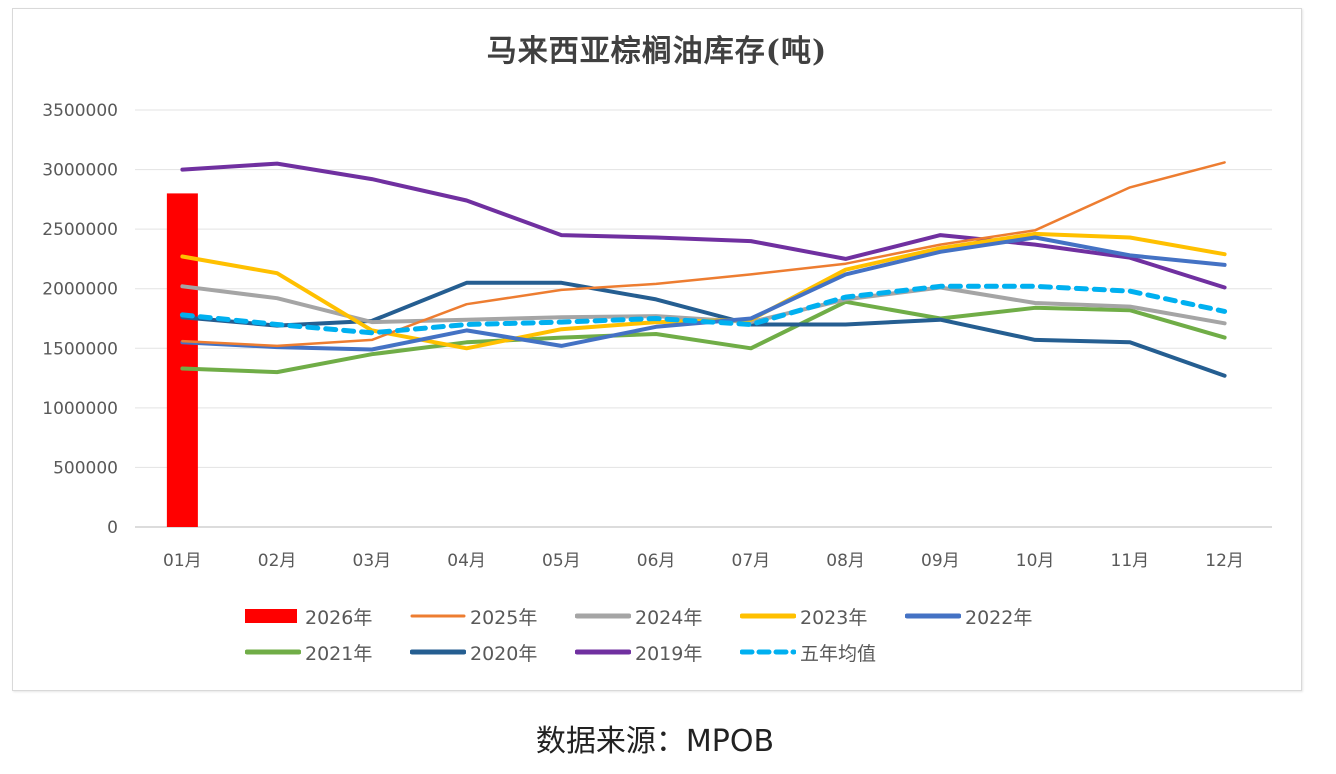 This screenshot has width=1336, height=774. I want to click on y-tick-label: 1500000, so click(80, 349).